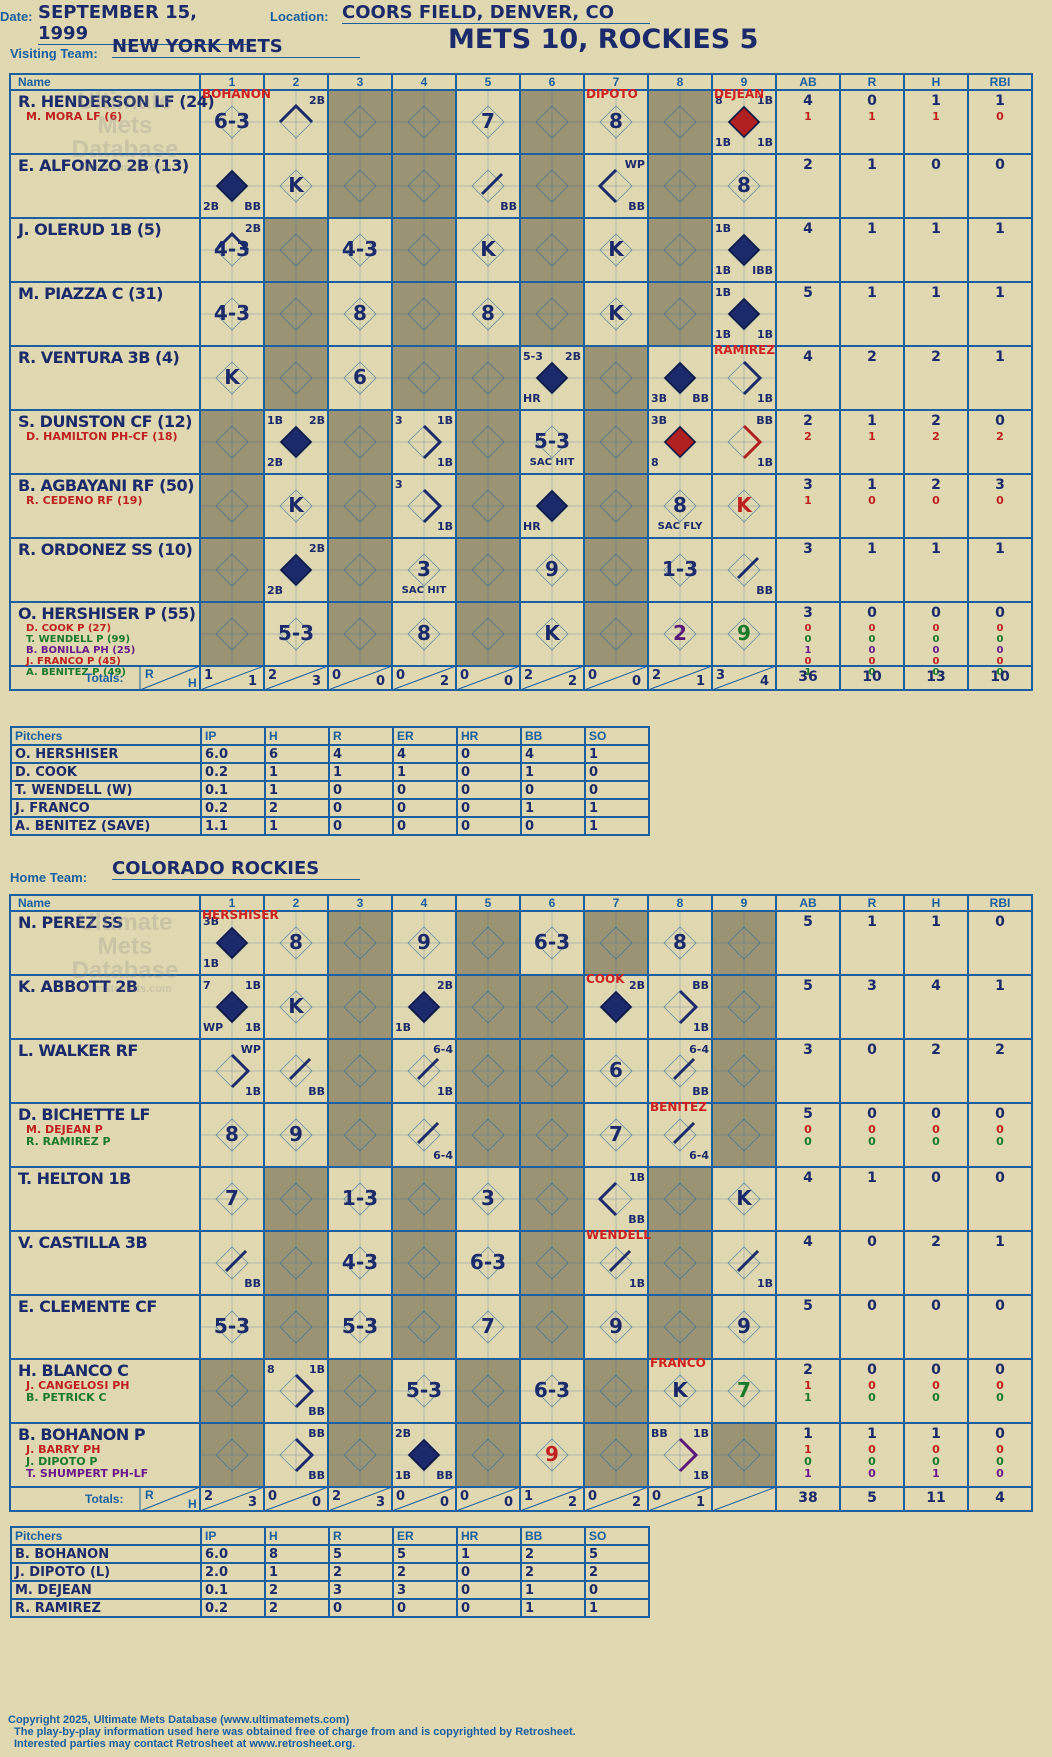  I want to click on batter-stat: 2, so click(936, 1242).